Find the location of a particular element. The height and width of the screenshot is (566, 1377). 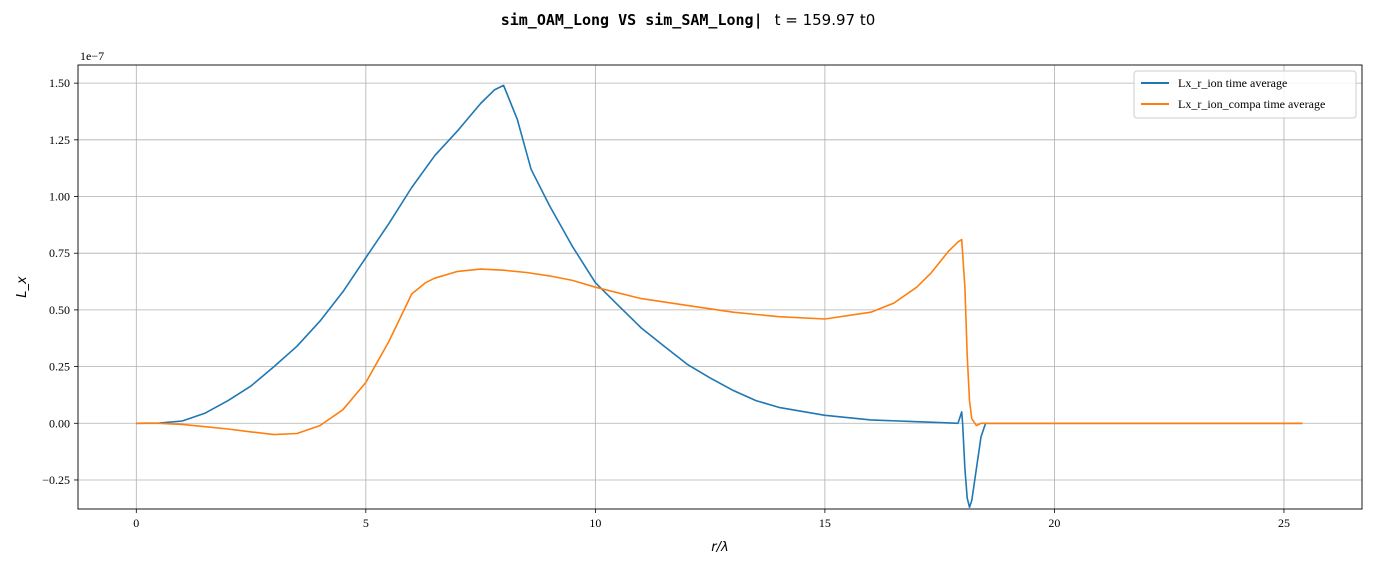

y-tick-label: 0.50 is located at coordinates (59, 310).